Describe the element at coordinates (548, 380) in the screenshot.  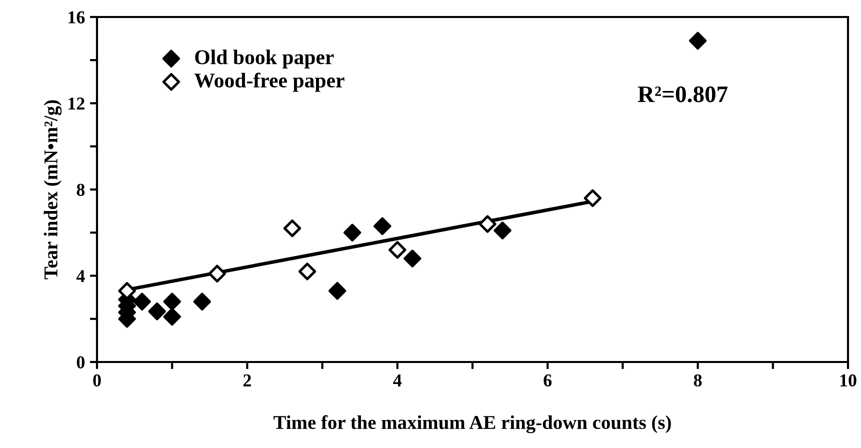
I see `x-tick-label: 6` at that location.